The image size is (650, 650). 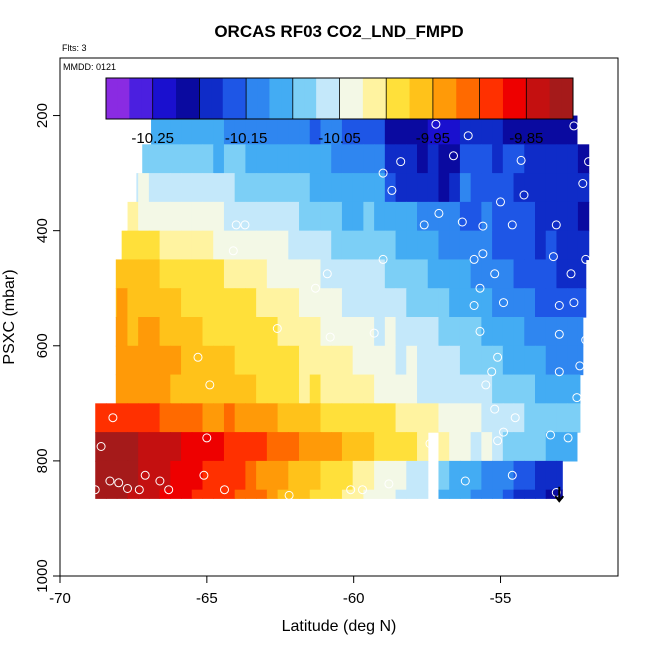 What do you see at coordinates (152, 138) in the screenshot?
I see `colorbar-tick-label: -10.25` at bounding box center [152, 138].